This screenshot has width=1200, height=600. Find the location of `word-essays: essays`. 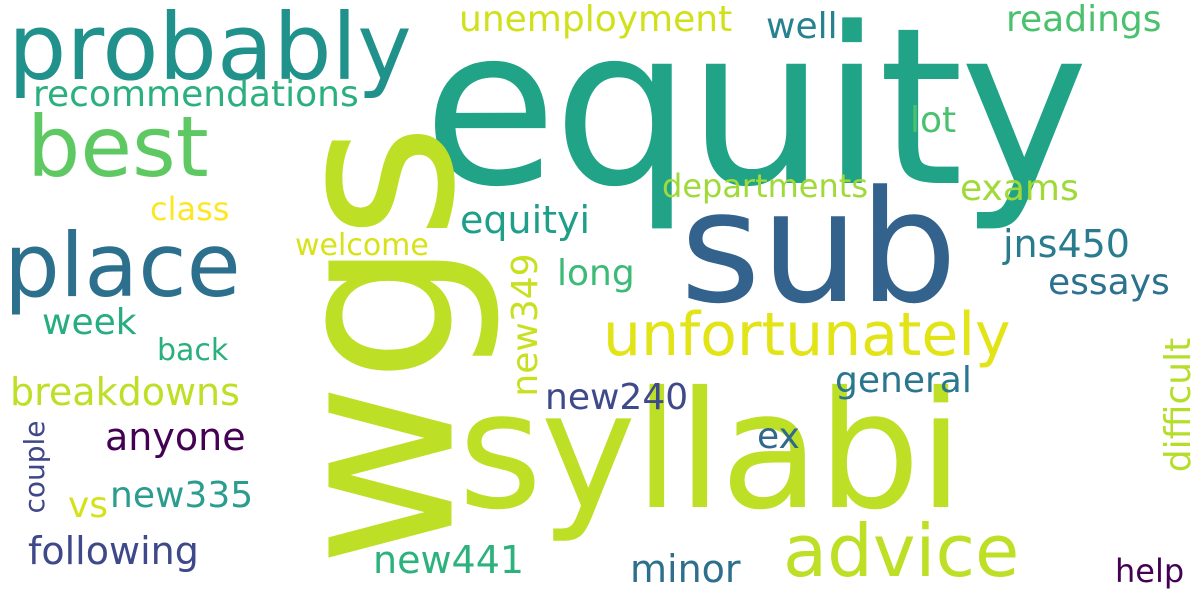

word-essays: essays is located at coordinates (1109, 282).